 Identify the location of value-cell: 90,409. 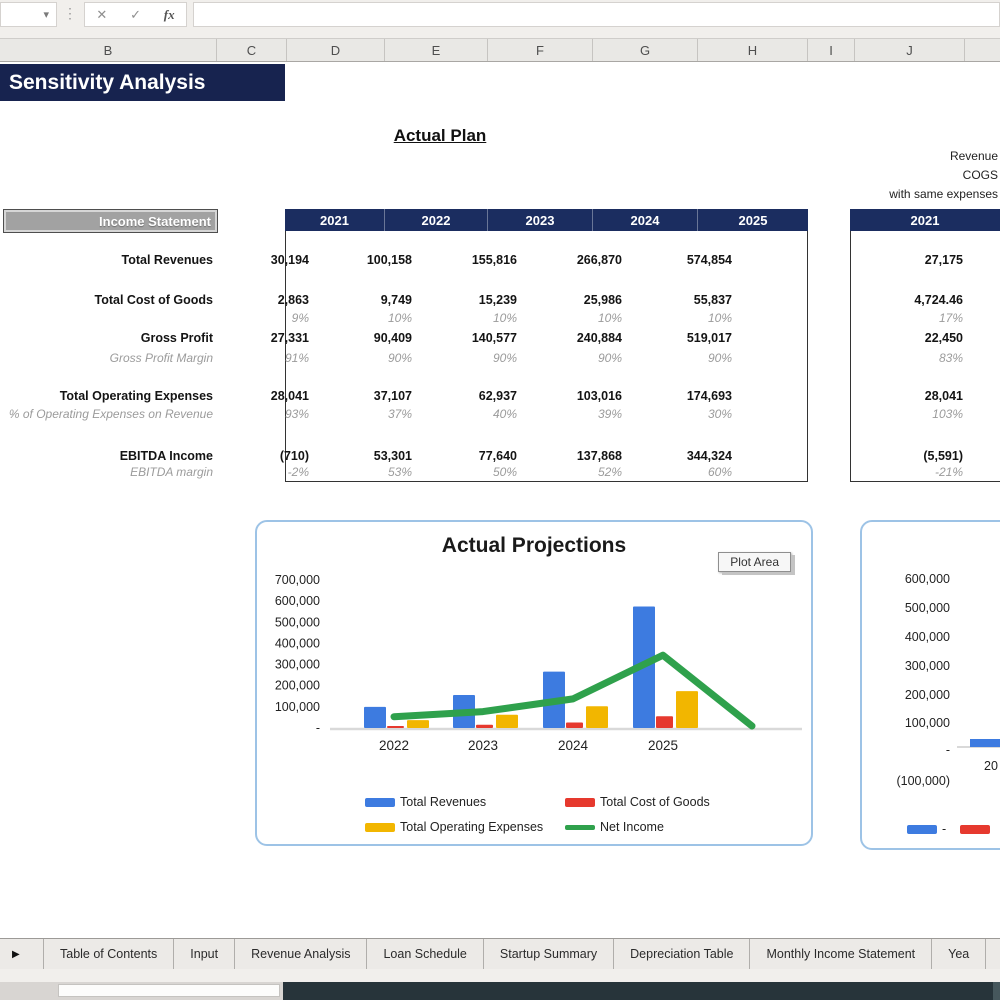
(392, 337).